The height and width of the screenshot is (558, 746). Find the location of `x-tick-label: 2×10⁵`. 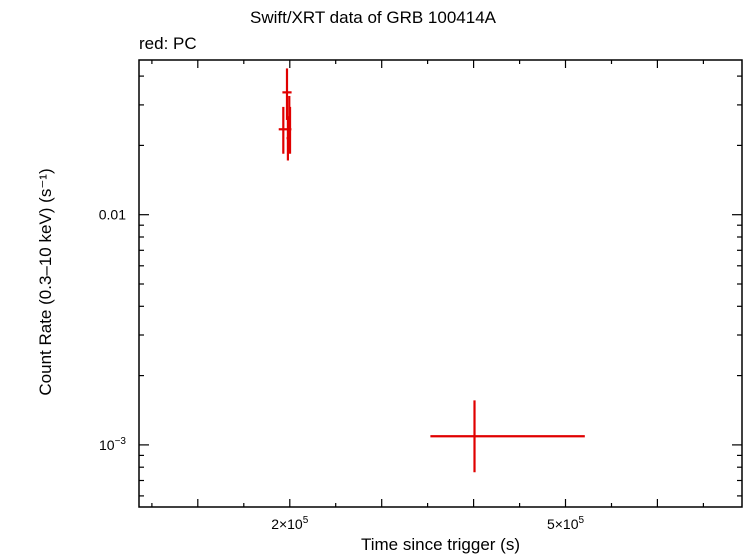

x-tick-label: 2×10⁵ is located at coordinates (290, 523).